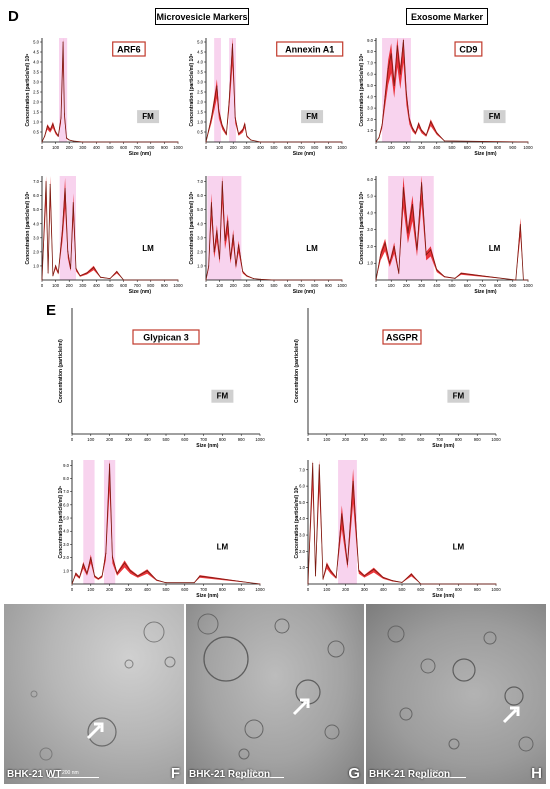 The height and width of the screenshot is (789, 550). What do you see at coordinates (175, 773) in the screenshot?
I see `tem-letter-f: F` at bounding box center [175, 773].